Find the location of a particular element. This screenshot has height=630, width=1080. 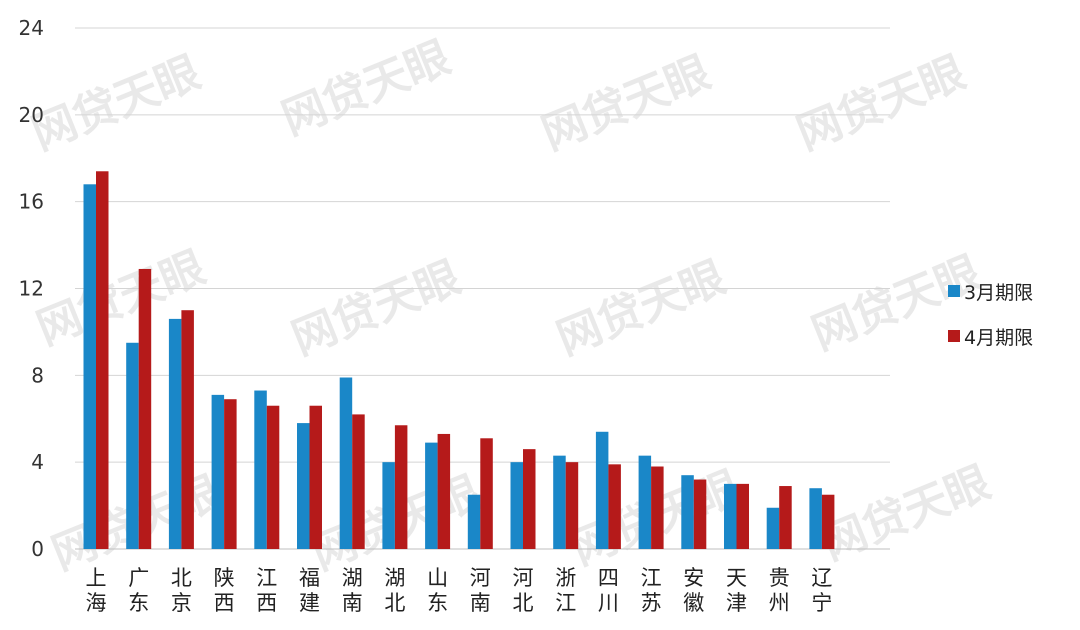

y-tick-label: 20 is located at coordinates (31, 115).